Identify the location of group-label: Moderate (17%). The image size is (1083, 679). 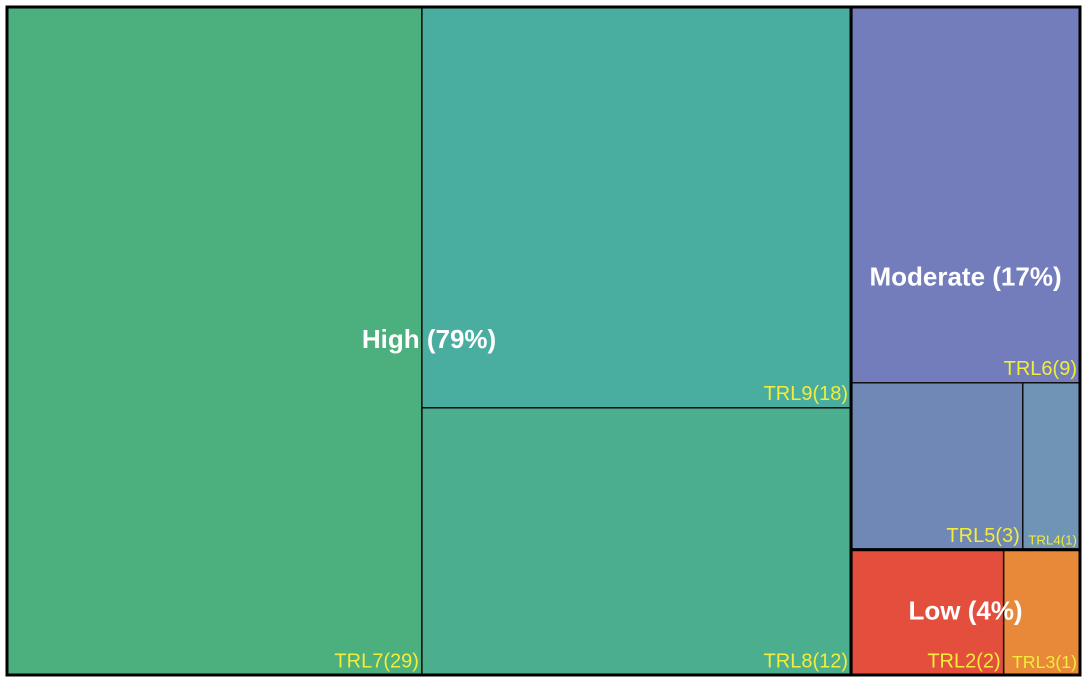
(965, 276).